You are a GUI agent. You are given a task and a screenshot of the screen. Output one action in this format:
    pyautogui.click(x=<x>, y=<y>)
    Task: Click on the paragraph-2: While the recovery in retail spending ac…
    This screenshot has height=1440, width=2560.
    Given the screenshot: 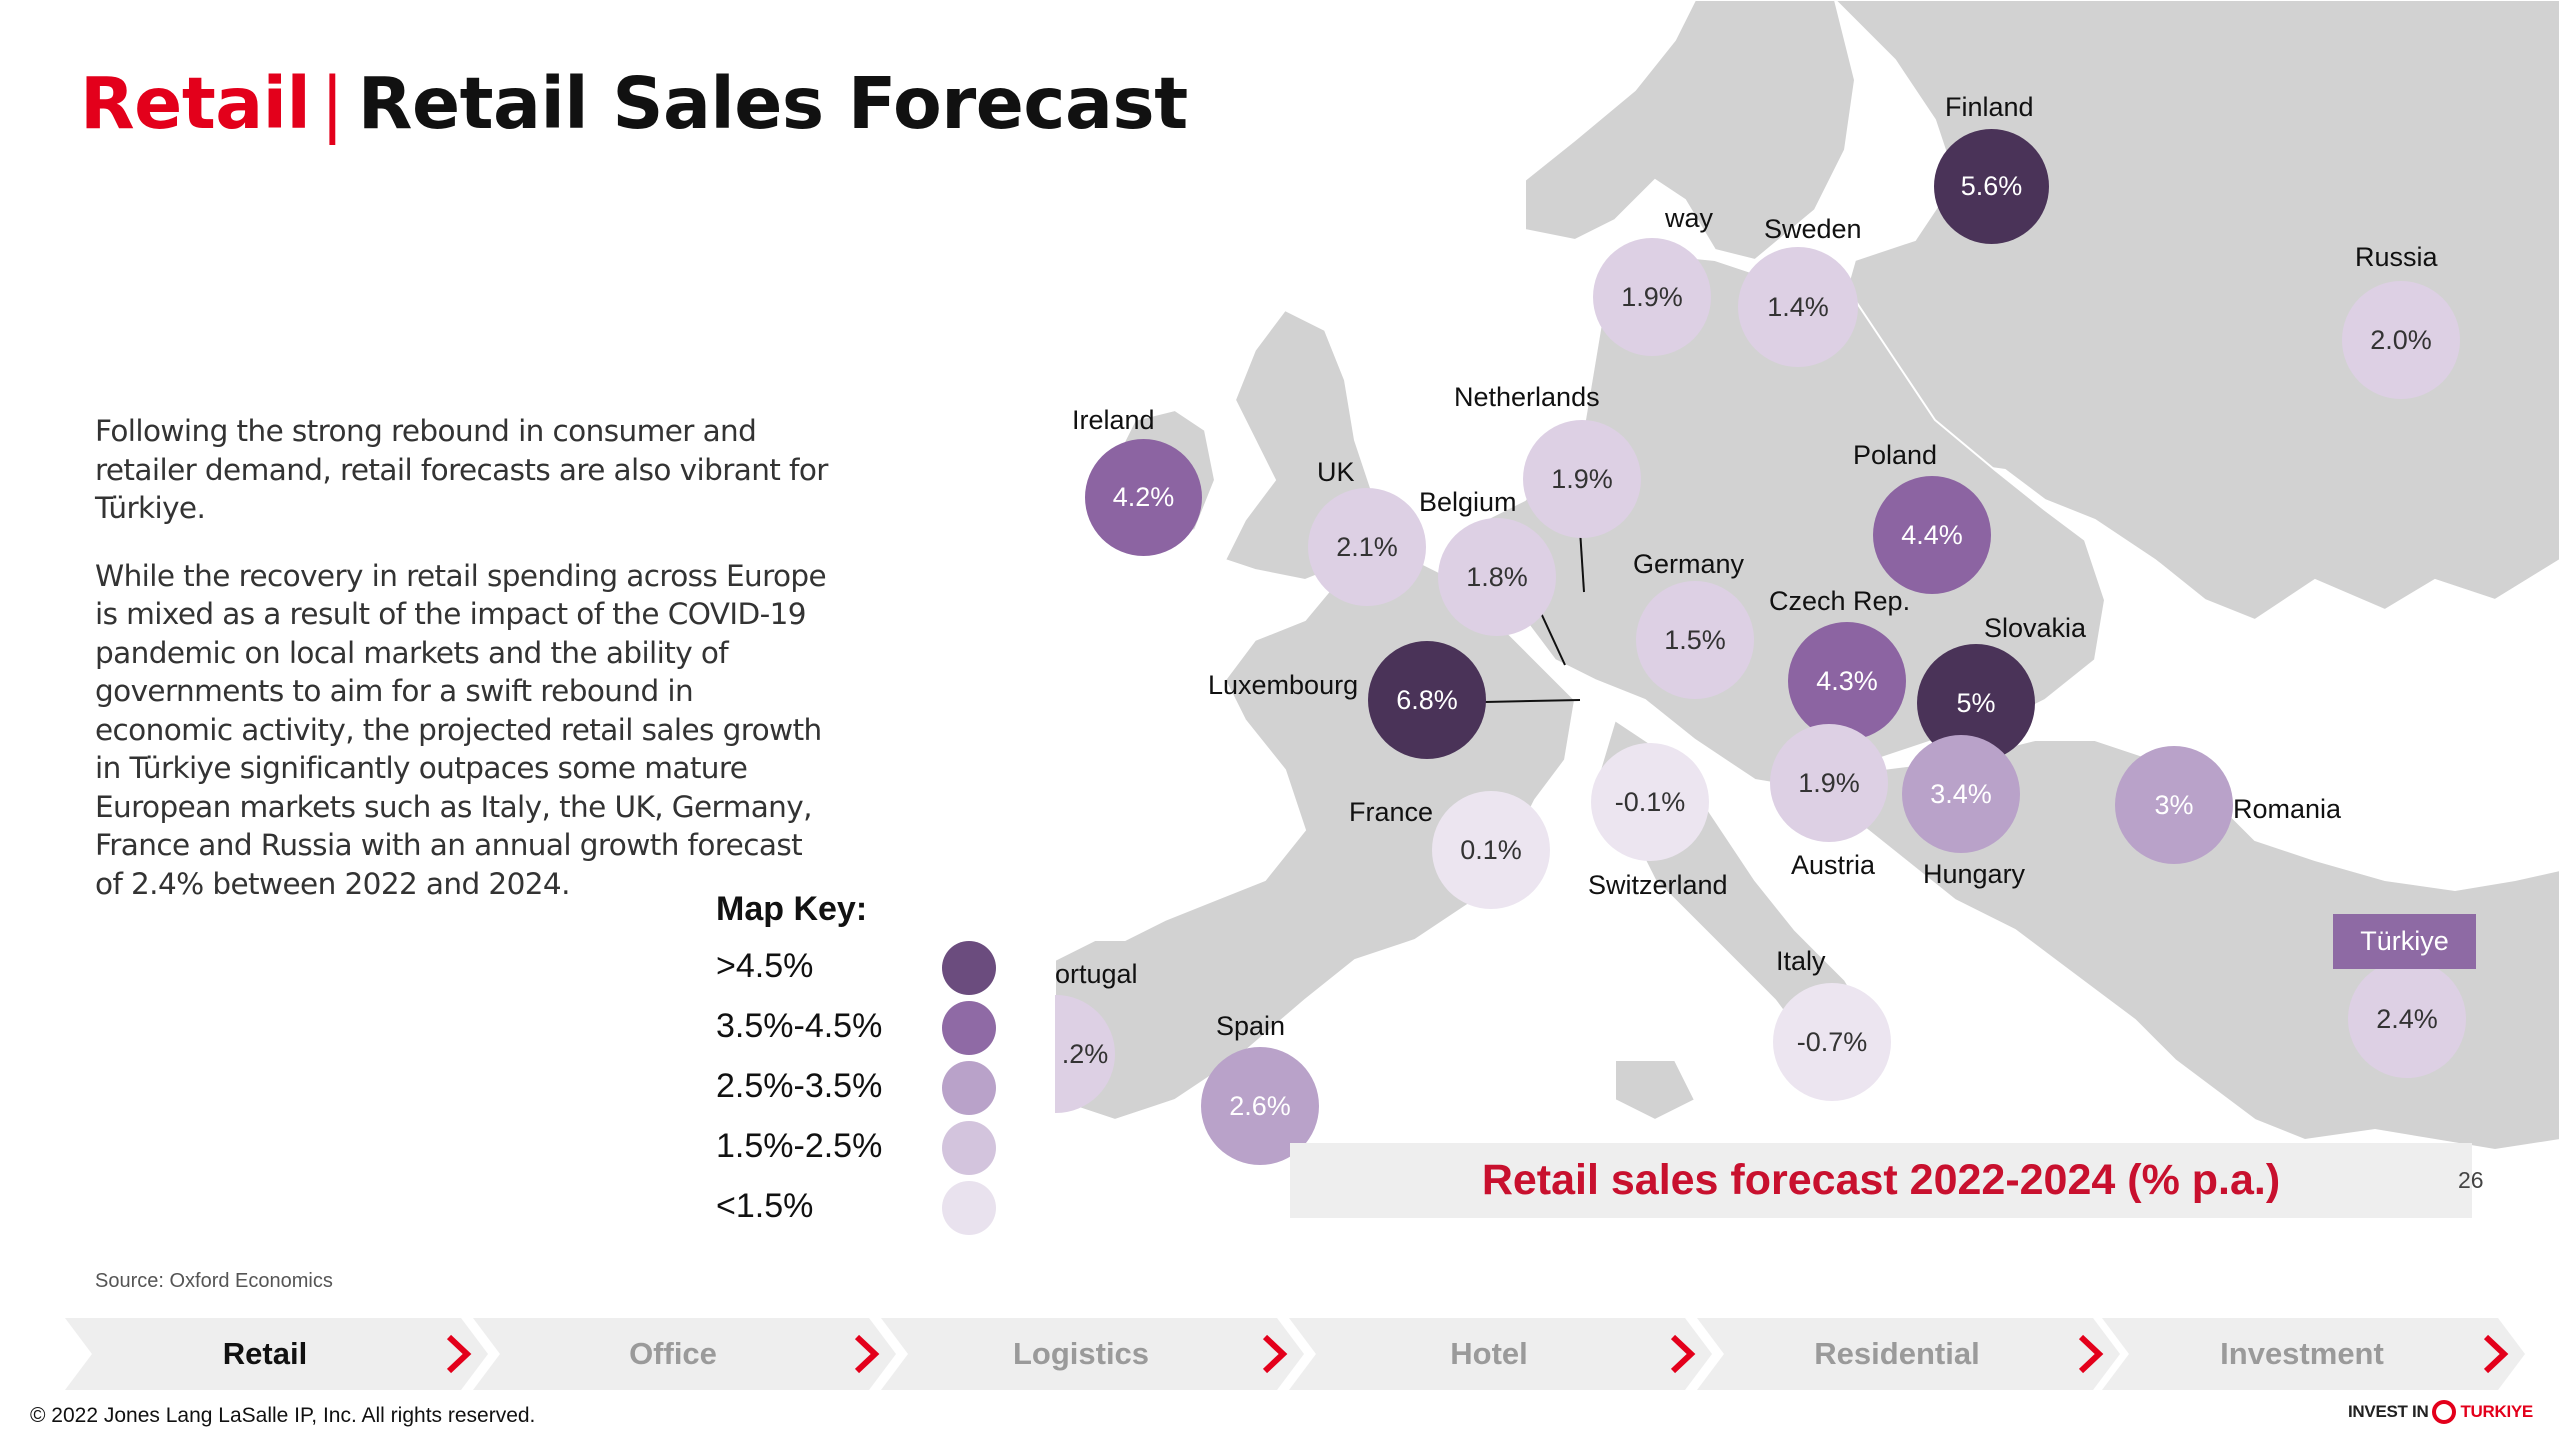 What is the action you would take?
    pyautogui.click(x=461, y=729)
    